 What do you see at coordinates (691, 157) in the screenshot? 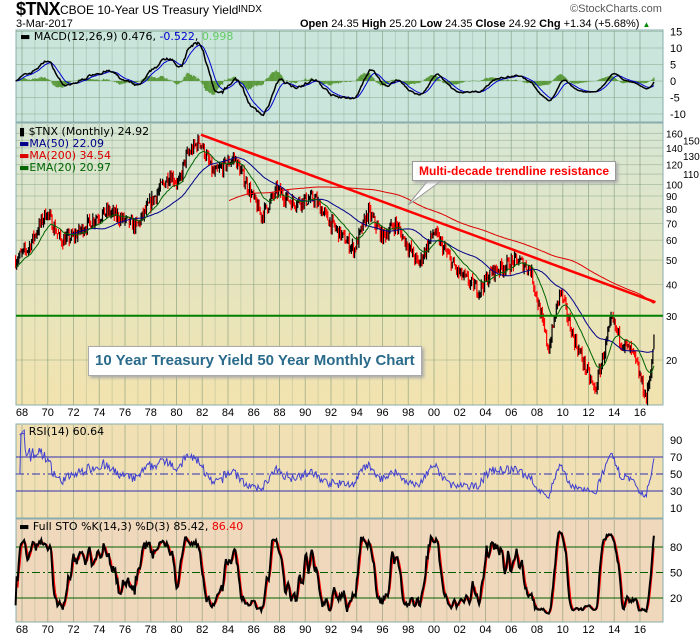
I see `y-tick-label: 130` at bounding box center [691, 157].